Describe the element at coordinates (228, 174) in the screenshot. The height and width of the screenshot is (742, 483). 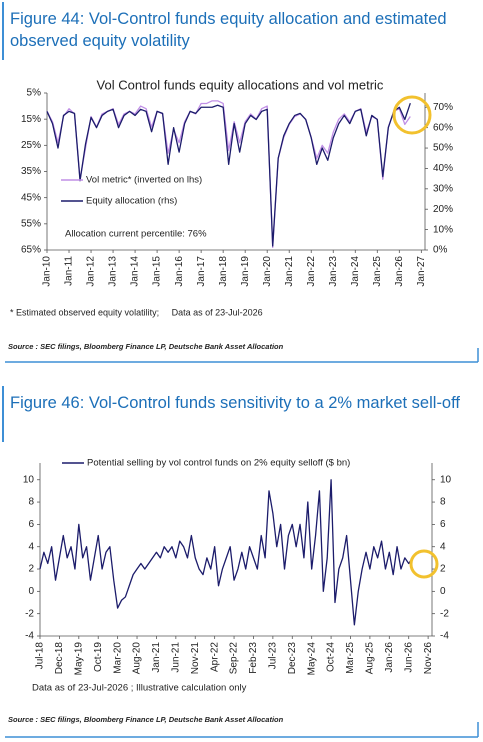
I see `series-line` at that location.